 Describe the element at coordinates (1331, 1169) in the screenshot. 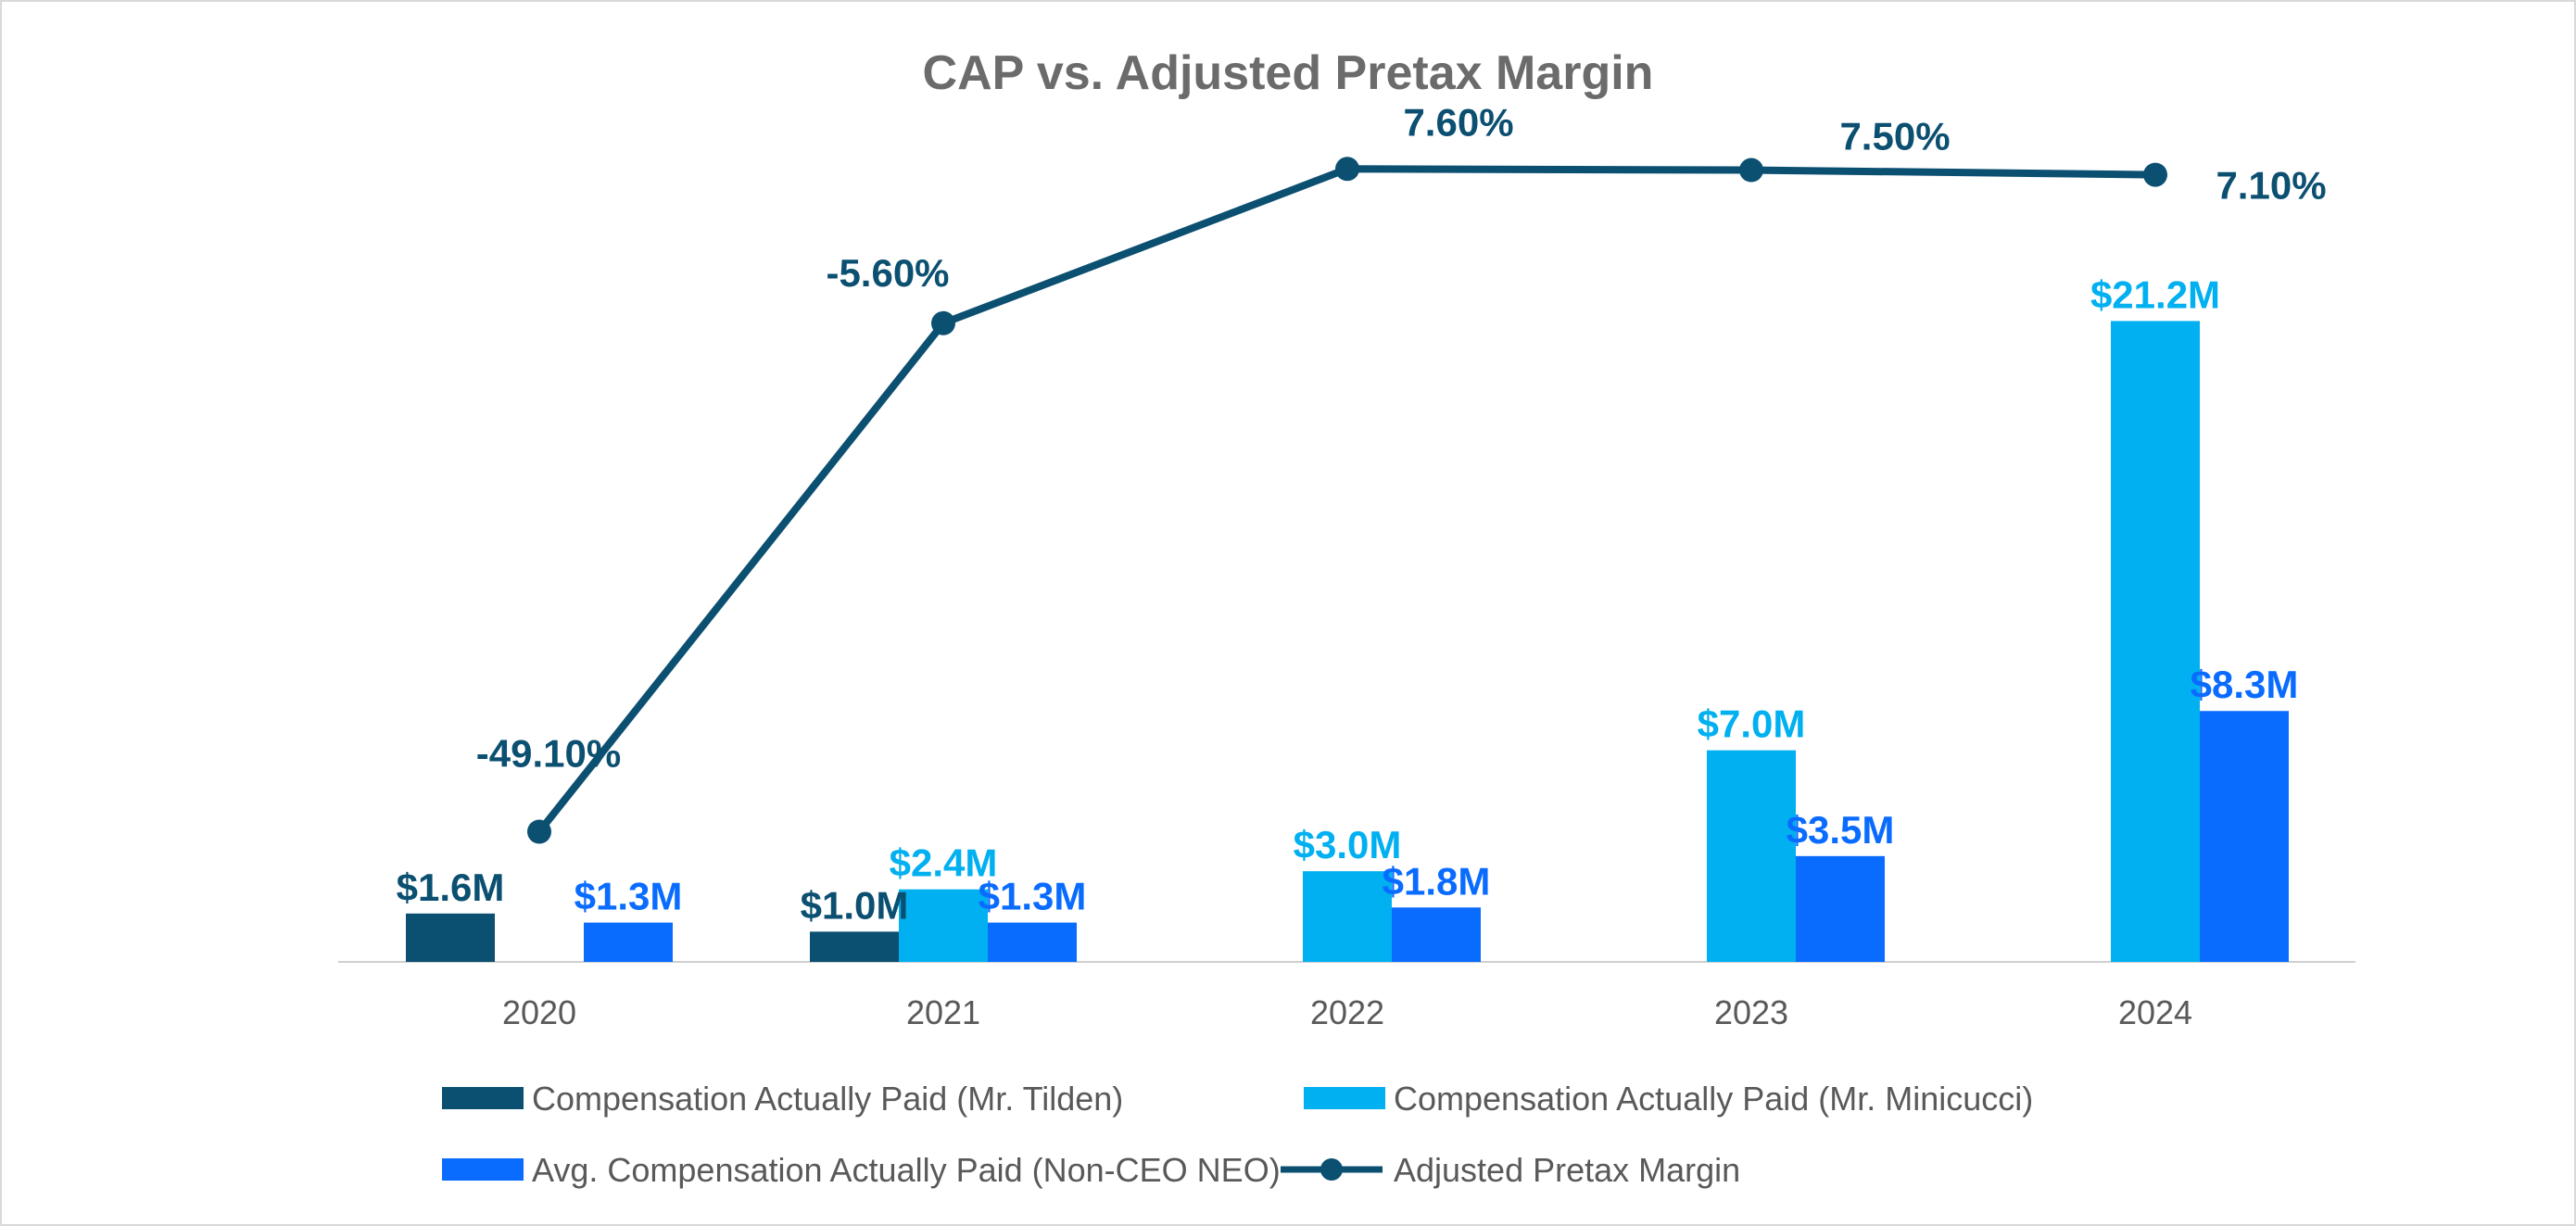

I see `legend-marker-swatch` at that location.